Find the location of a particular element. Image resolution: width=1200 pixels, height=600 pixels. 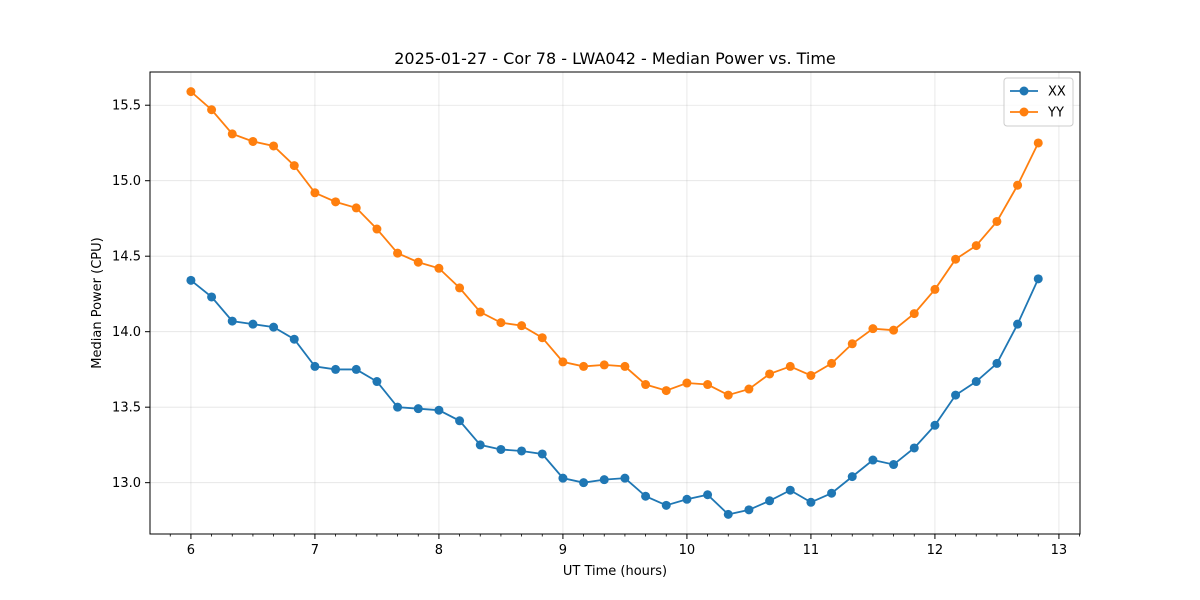

x-tick-label: 7 is located at coordinates (315, 550).